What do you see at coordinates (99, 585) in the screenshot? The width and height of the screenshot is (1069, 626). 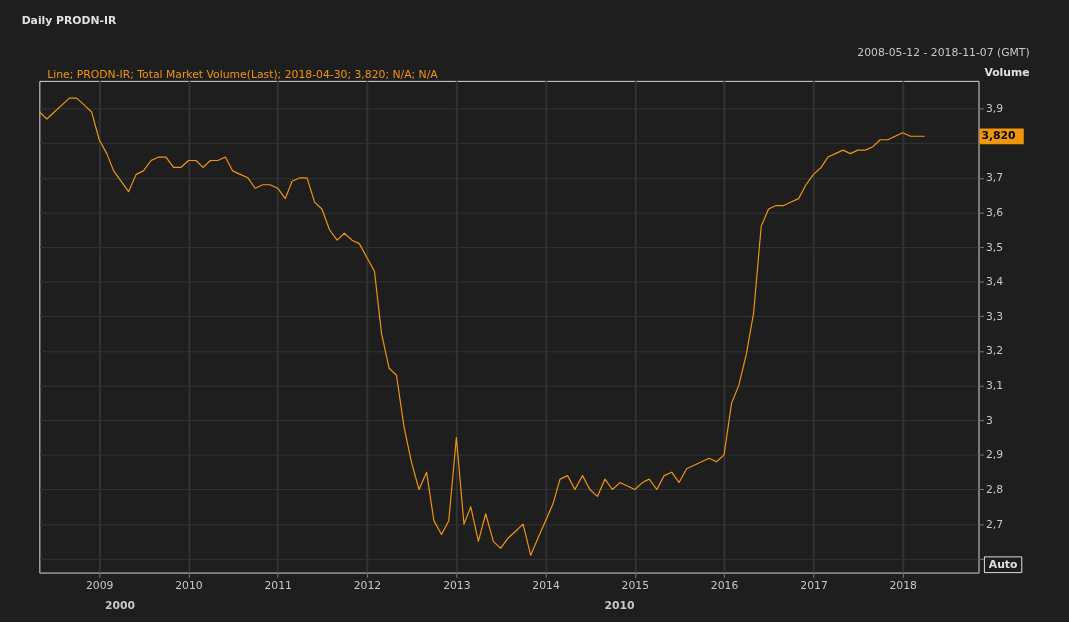 I see `x-tick-label: 2009` at bounding box center [99, 585].